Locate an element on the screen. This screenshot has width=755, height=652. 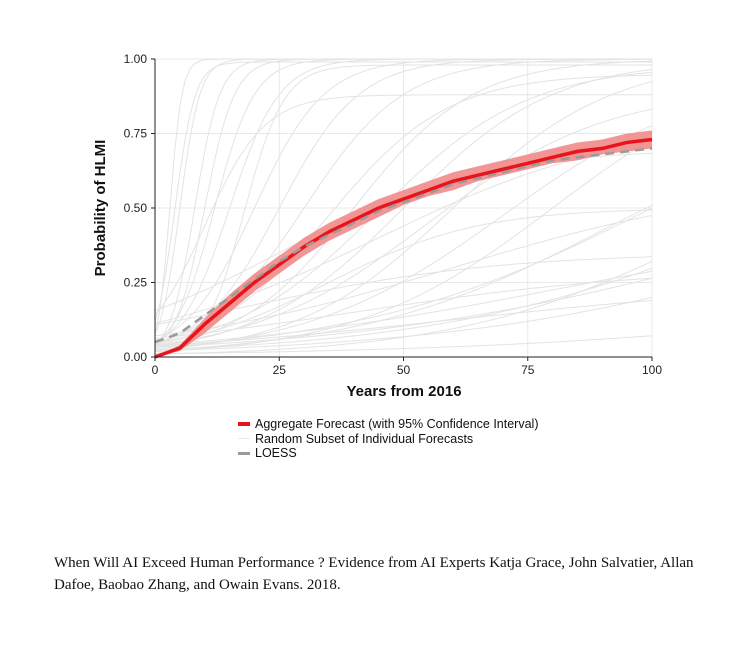
legend-item-individual: Random Subset of Individual Forecasts is located at coordinates (388, 439).